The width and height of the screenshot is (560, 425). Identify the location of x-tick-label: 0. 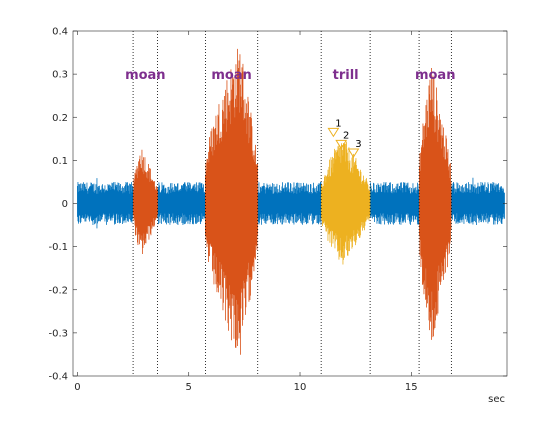
(77, 387).